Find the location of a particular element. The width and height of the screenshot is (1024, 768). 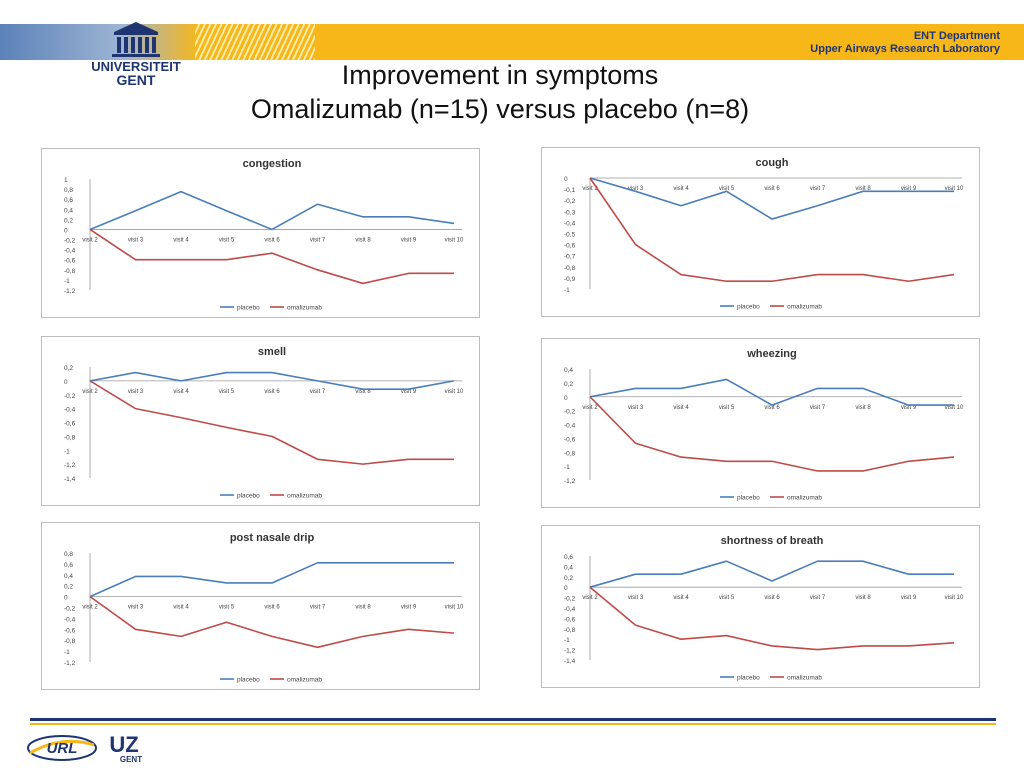

header-left-decoration is located at coordinates (100, 42).